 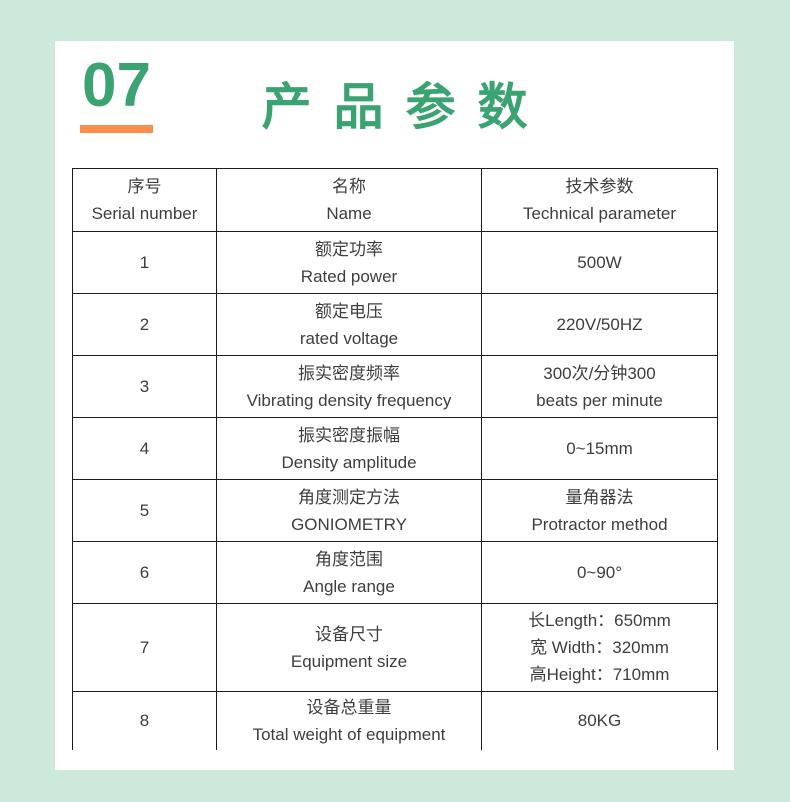 What do you see at coordinates (349, 524) in the screenshot?
I see `name-en: GONIOMETRY` at bounding box center [349, 524].